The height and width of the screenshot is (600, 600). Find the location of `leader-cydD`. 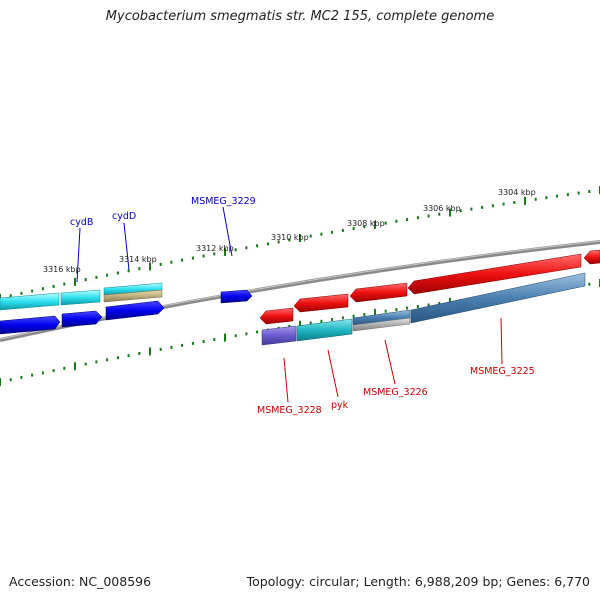

leader-cydD is located at coordinates (126, 246).